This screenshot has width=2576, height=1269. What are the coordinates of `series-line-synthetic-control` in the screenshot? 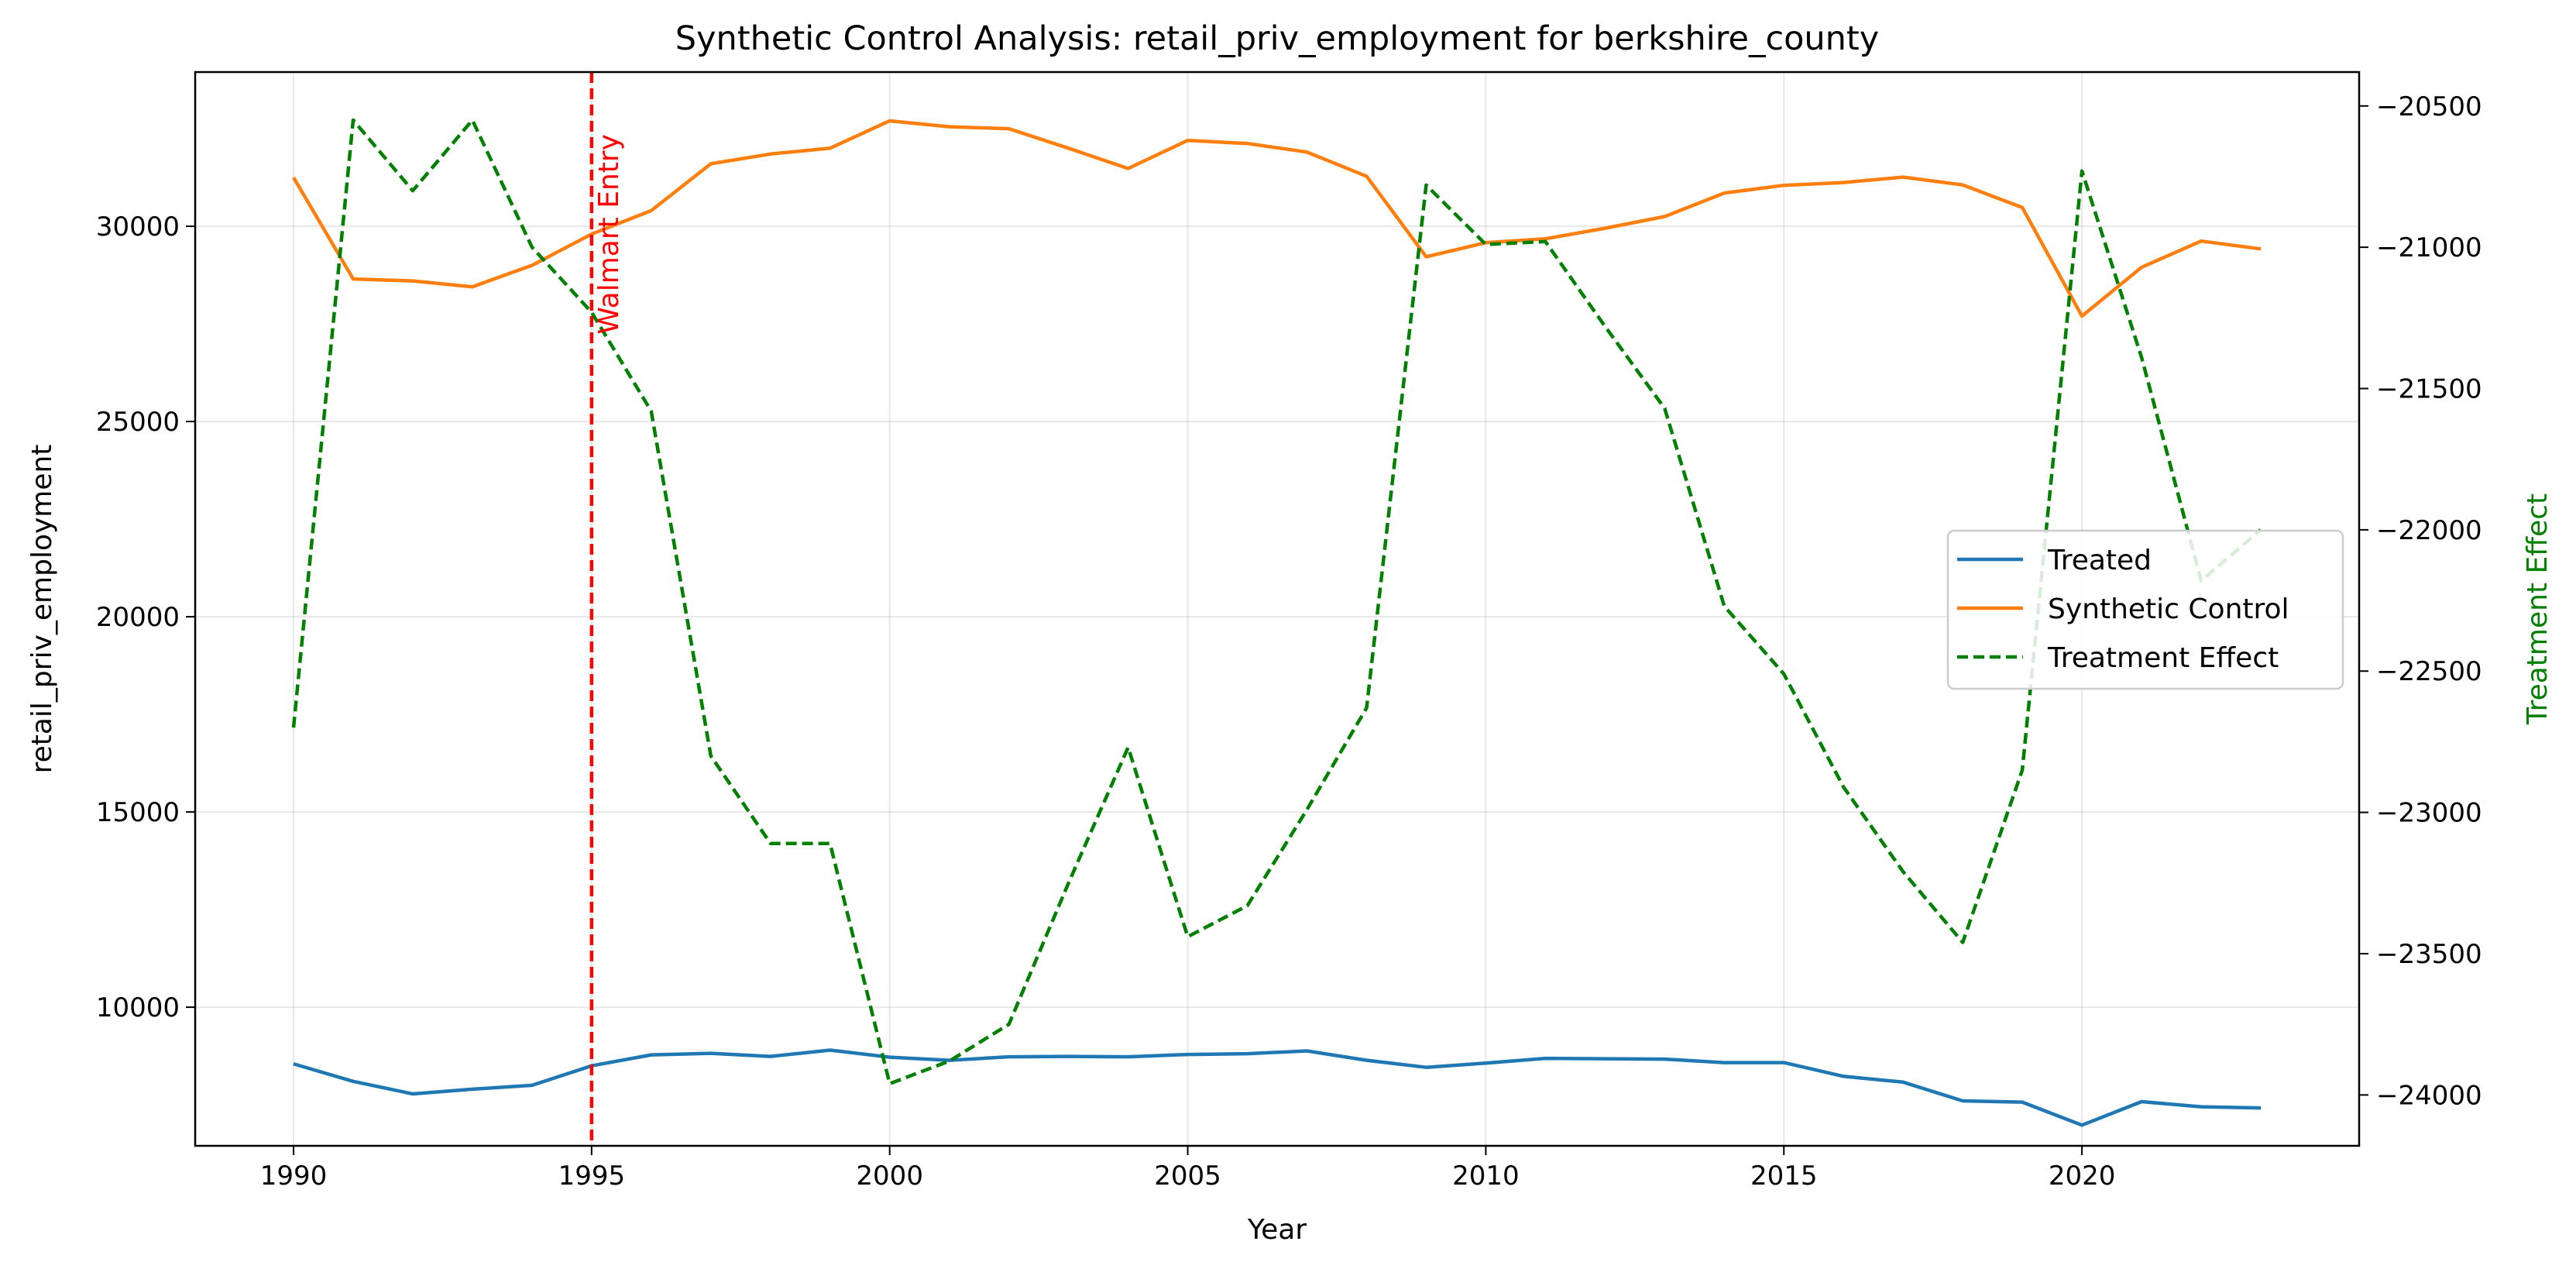 It's located at (1277, 219).